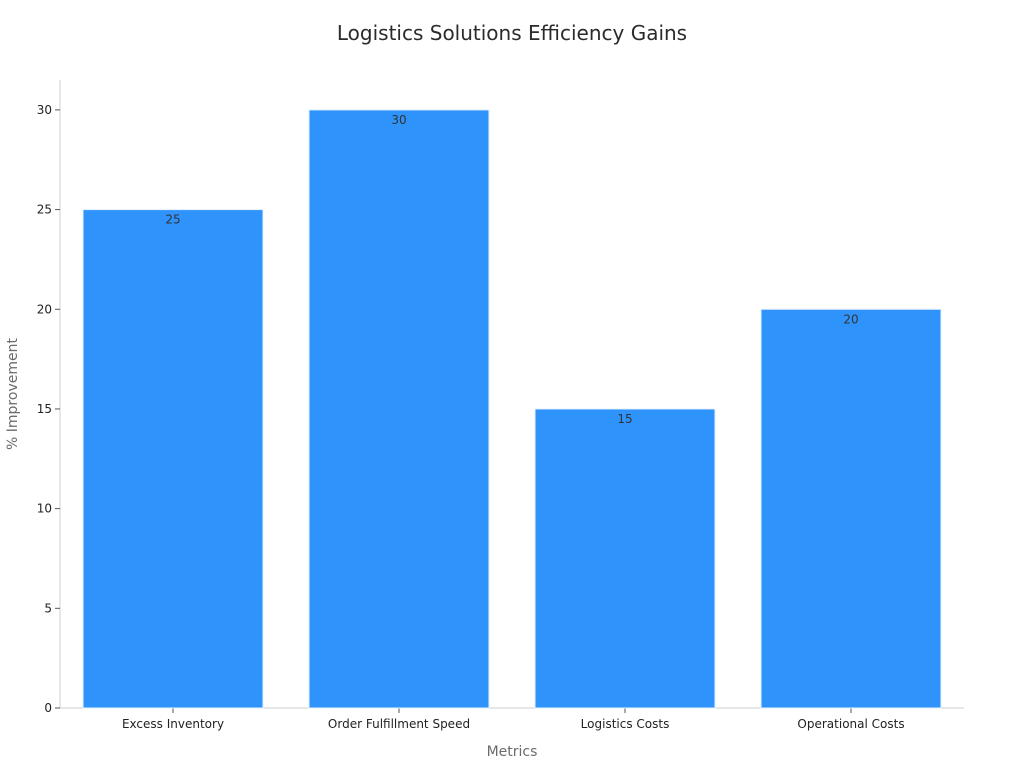  Describe the element at coordinates (173, 459) in the screenshot. I see `bar-excess-inventory` at that location.